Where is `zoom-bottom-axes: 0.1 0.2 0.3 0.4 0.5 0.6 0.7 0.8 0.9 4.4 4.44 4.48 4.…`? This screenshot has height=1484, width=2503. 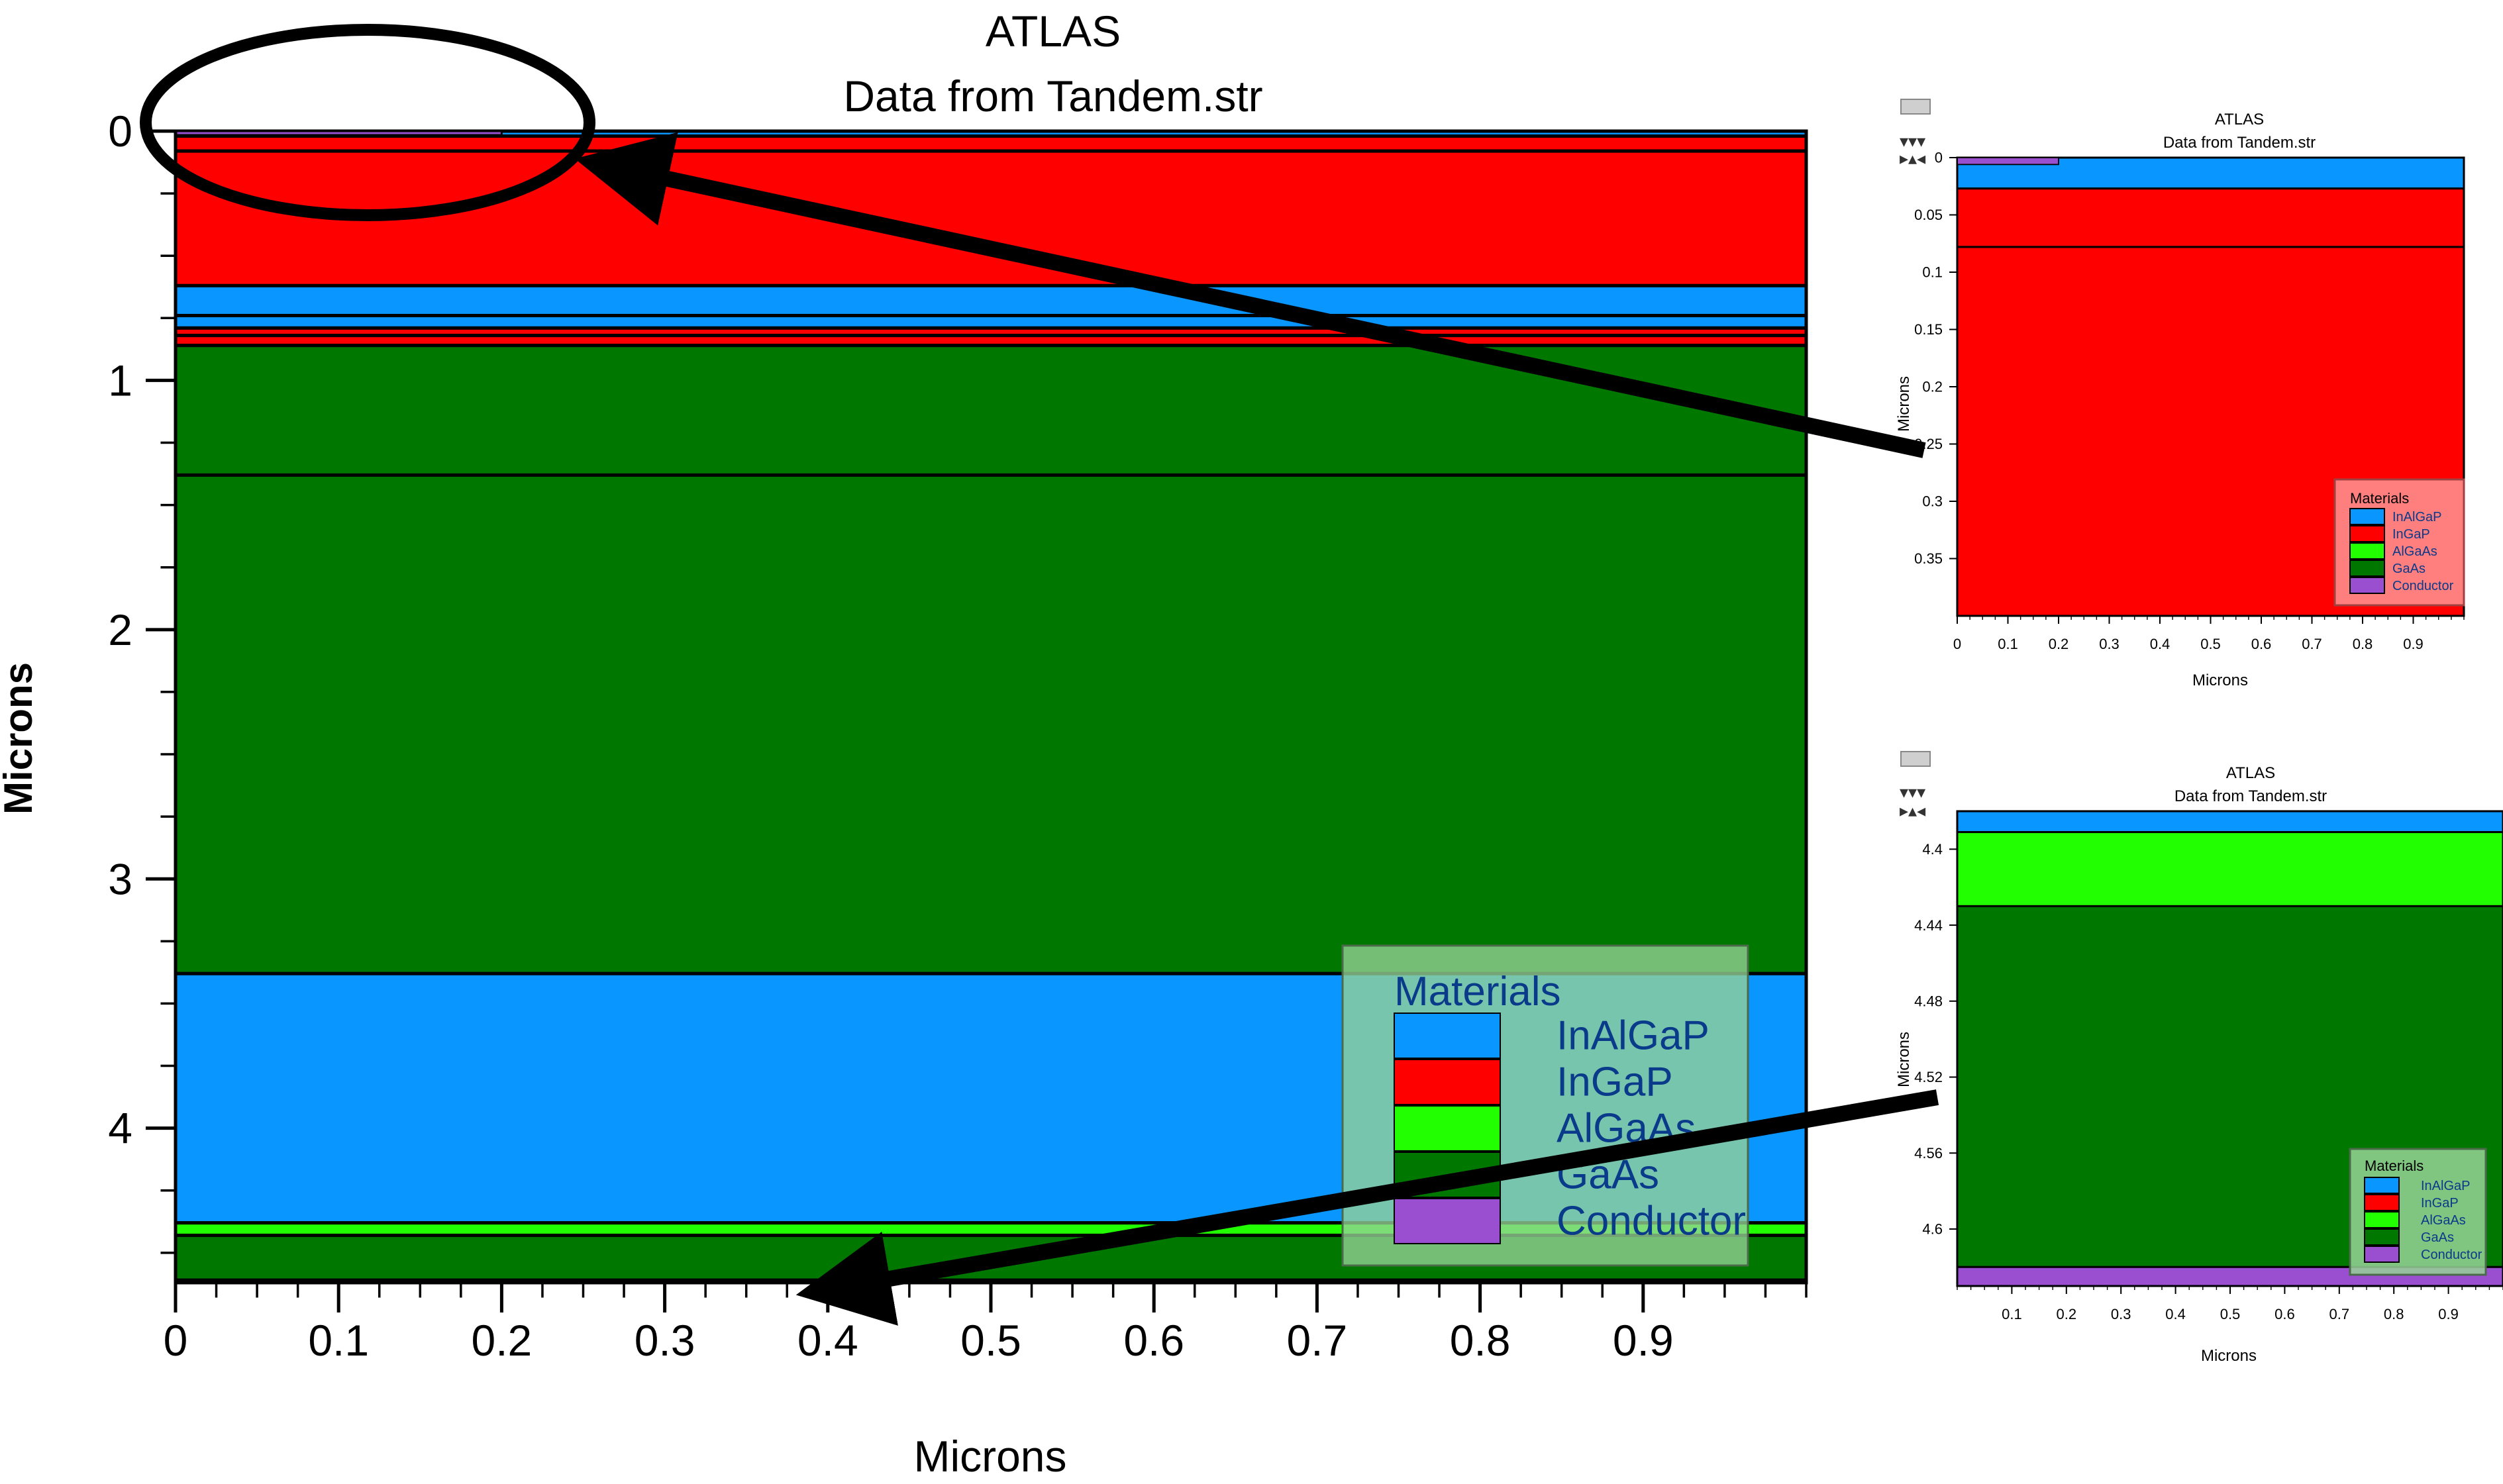
zoom-bottom-axes: 0.1 0.2 0.3 0.4 0.5 0.6 0.7 0.8 0.9 4.4 4.44 4.48 4.… is located at coordinates (2208, 1066).